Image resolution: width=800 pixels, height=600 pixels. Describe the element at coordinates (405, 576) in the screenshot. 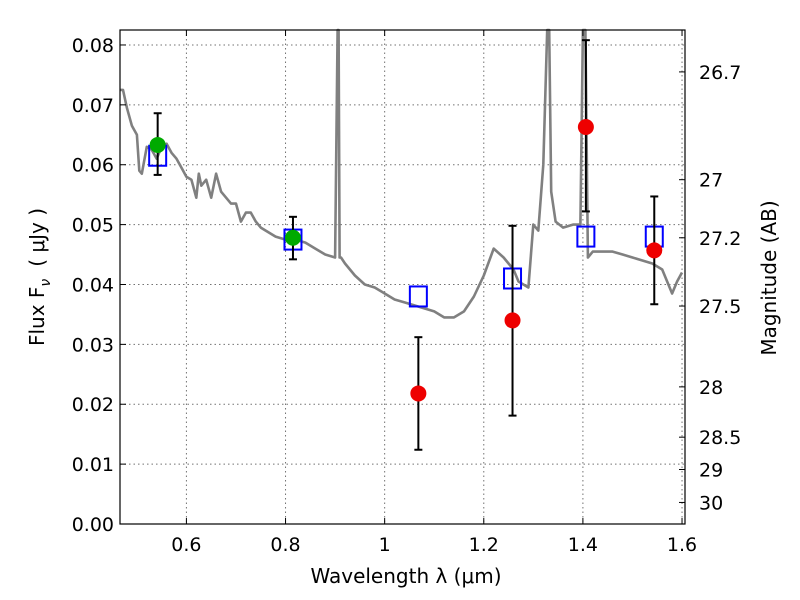

I see `x-axis-label: Wavelength λ (μm)` at that location.